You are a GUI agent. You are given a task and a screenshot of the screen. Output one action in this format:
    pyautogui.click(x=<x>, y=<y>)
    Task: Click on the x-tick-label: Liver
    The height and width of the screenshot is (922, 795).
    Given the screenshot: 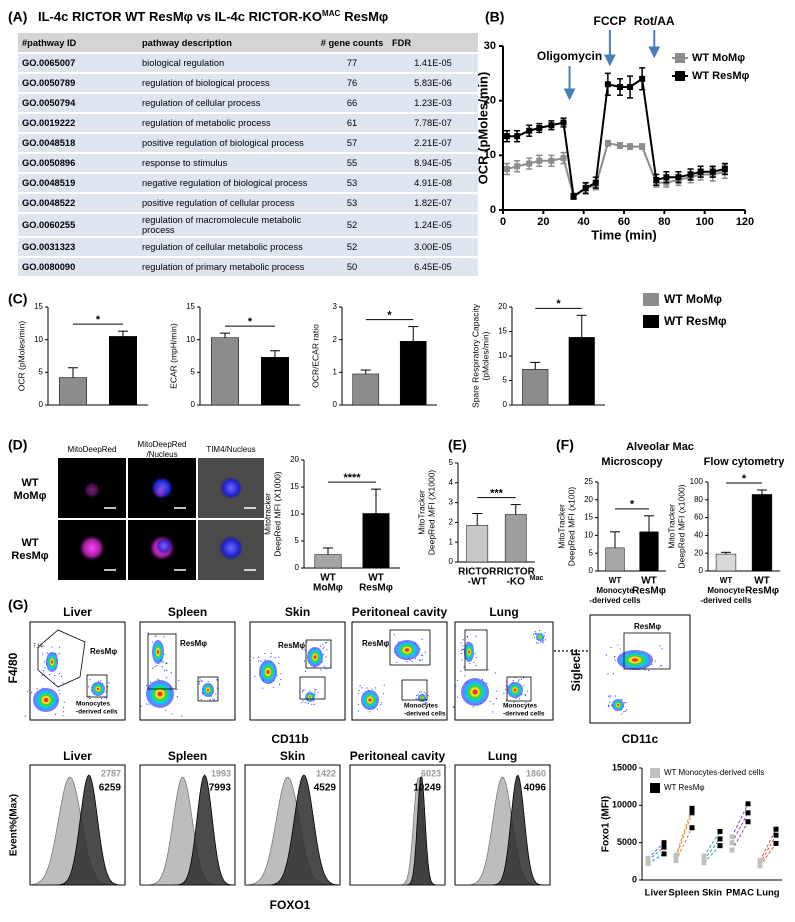 What is the action you would take?
    pyautogui.click(x=656, y=893)
    